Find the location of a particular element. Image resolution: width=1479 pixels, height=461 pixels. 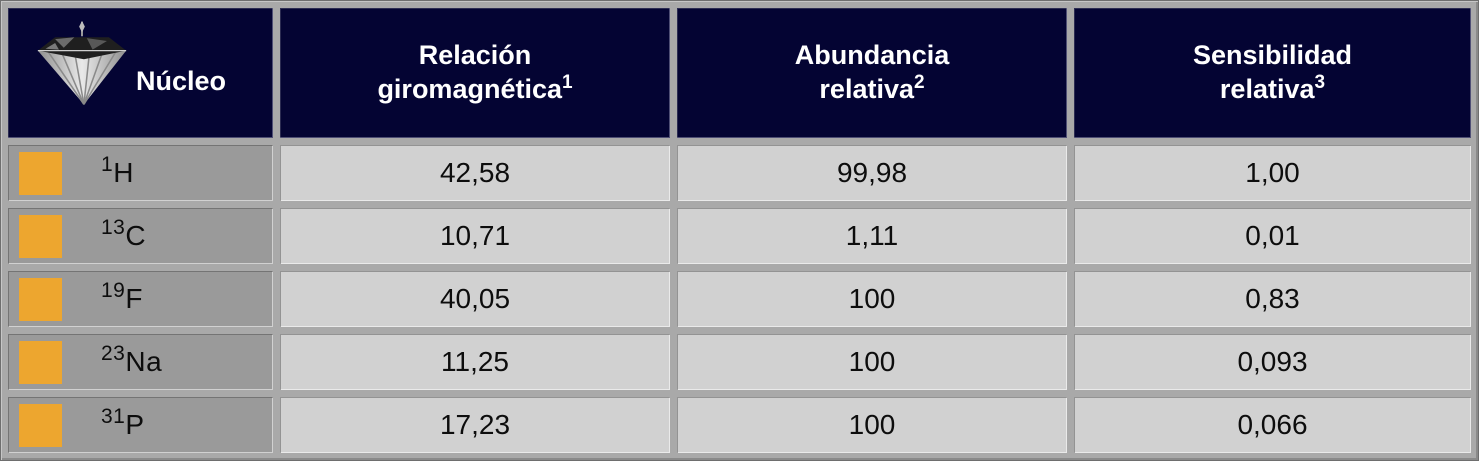

gyromagnetic-ratio-cell: 17,23 is located at coordinates (475, 425).